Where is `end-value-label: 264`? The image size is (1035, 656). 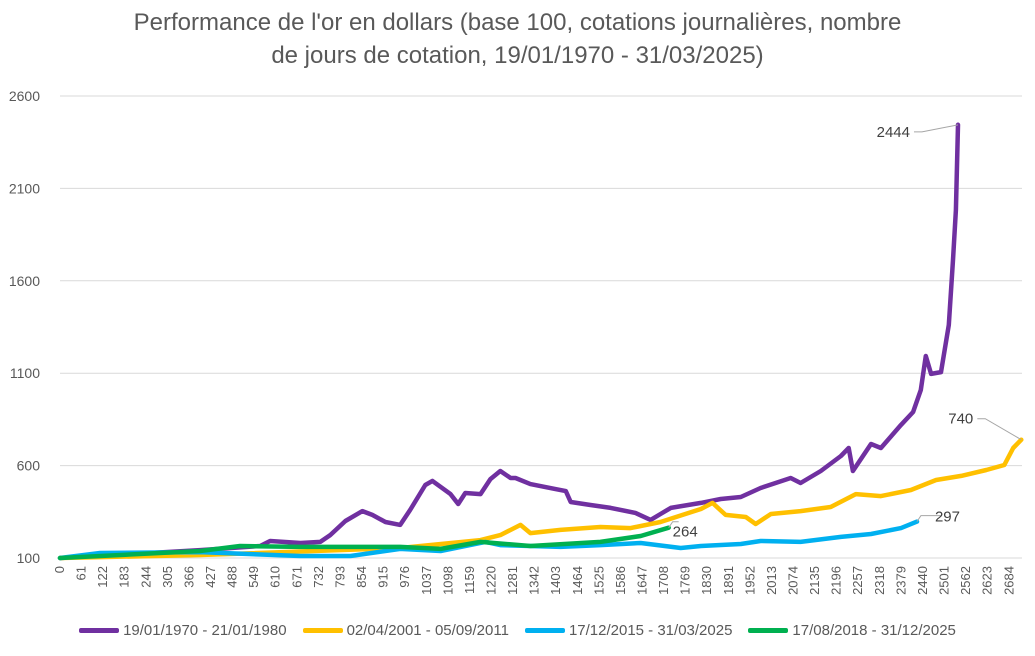 end-value-label: 264 is located at coordinates (685, 532).